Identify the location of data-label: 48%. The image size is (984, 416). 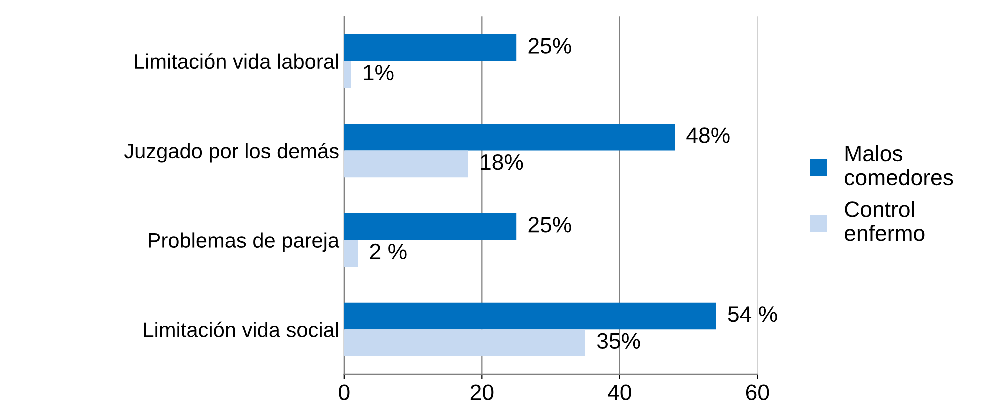
(708, 136).